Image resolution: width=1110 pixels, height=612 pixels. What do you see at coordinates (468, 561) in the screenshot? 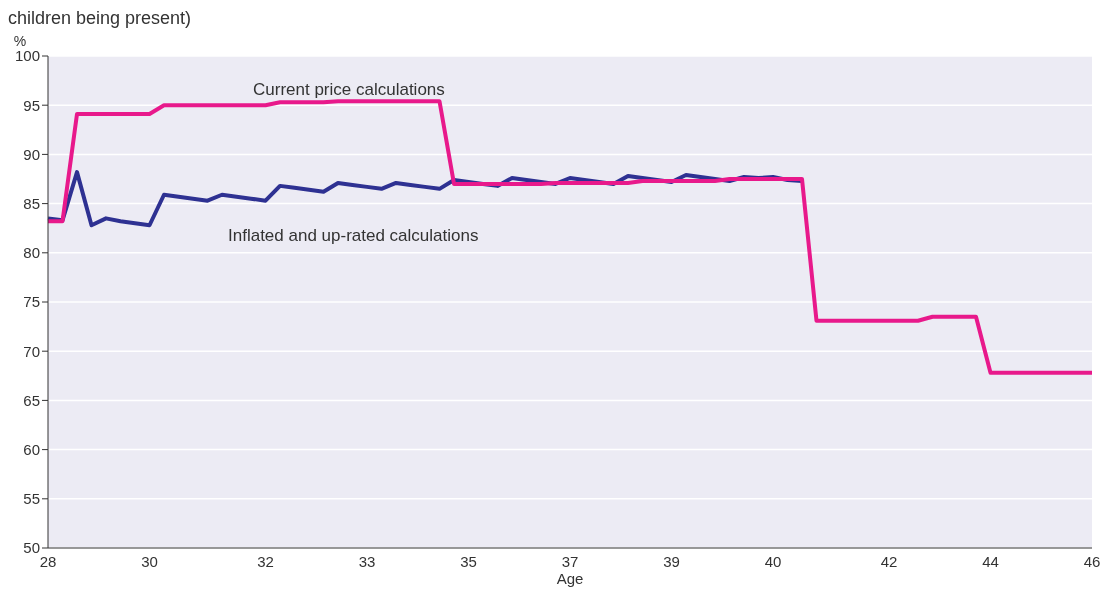
I see `x-tick-label: 35` at bounding box center [468, 561].